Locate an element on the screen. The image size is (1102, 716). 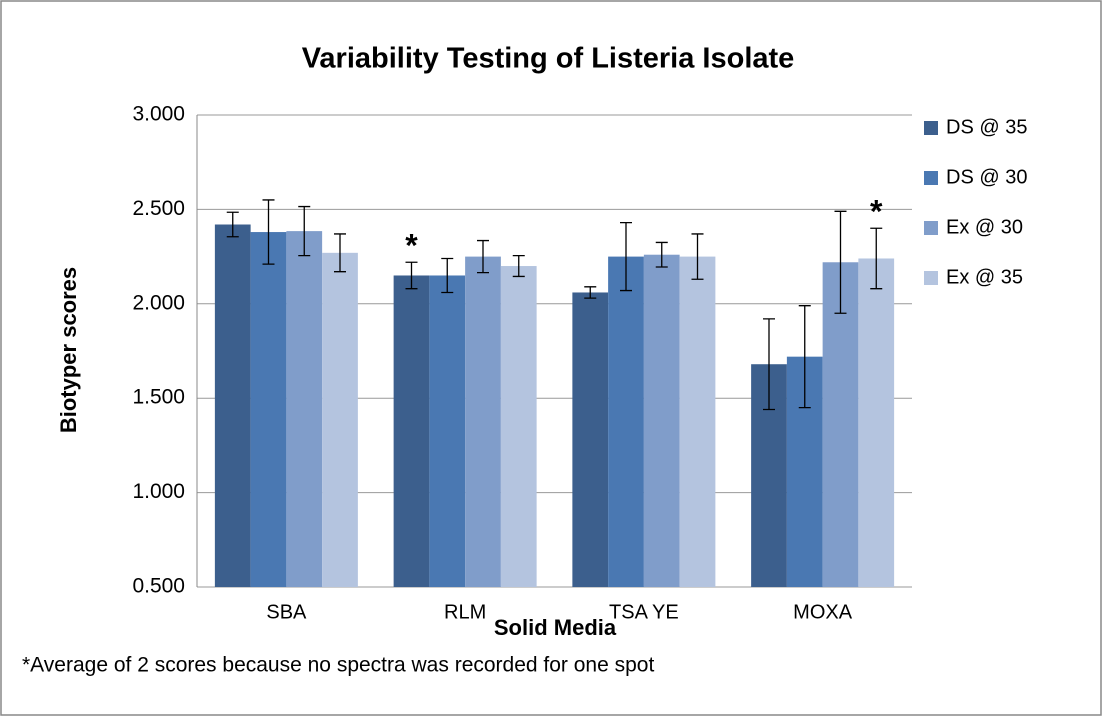
y-tick-label: 2.500 is located at coordinates (158, 208).